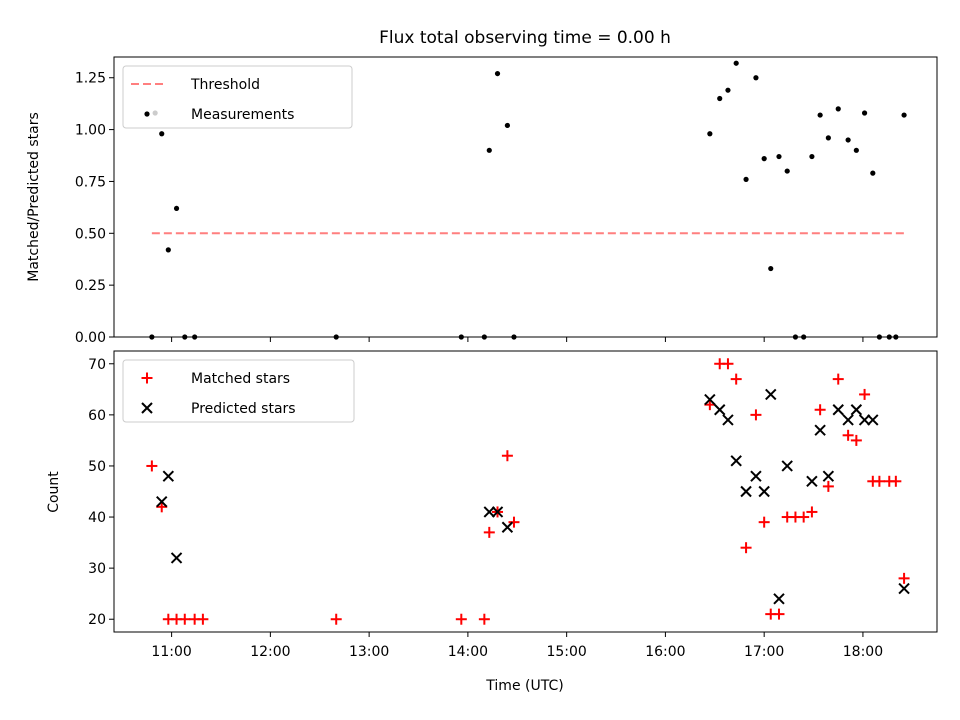 The height and width of the screenshot is (720, 960). Describe the element at coordinates (468, 652) in the screenshot. I see `x-tick-label: 14:00` at that location.